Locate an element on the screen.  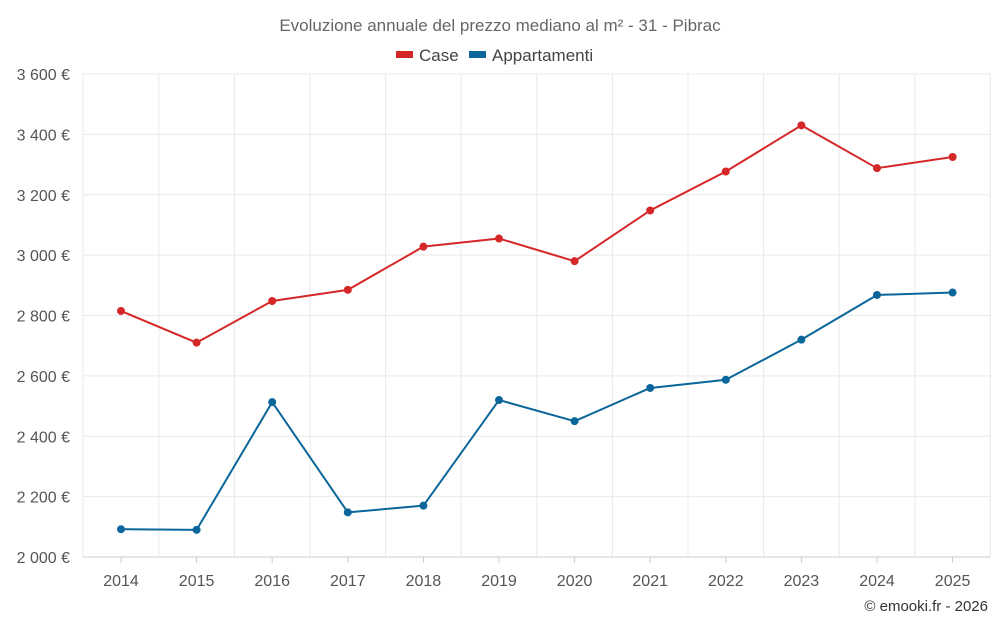
y-tick-label: 3 200 € is located at coordinates (43, 196).